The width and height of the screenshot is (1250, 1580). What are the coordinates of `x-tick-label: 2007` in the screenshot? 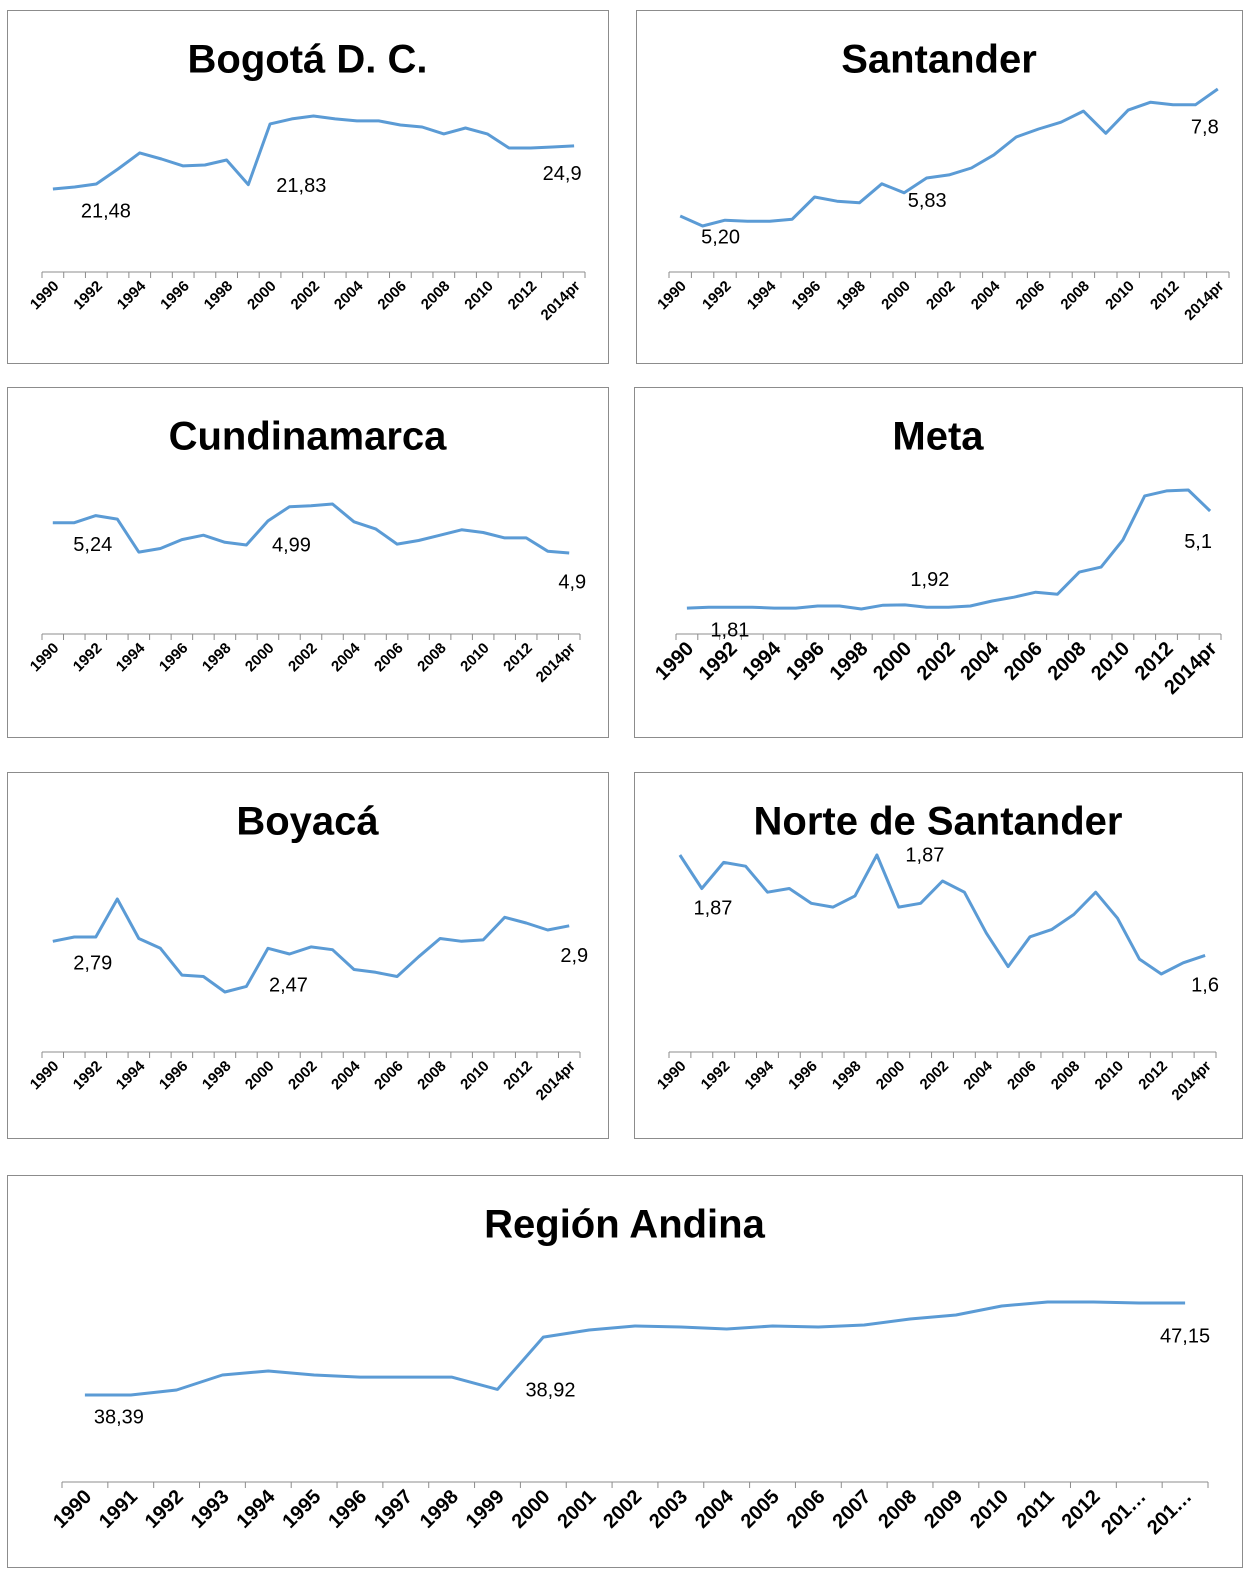 It's located at (851, 1509).